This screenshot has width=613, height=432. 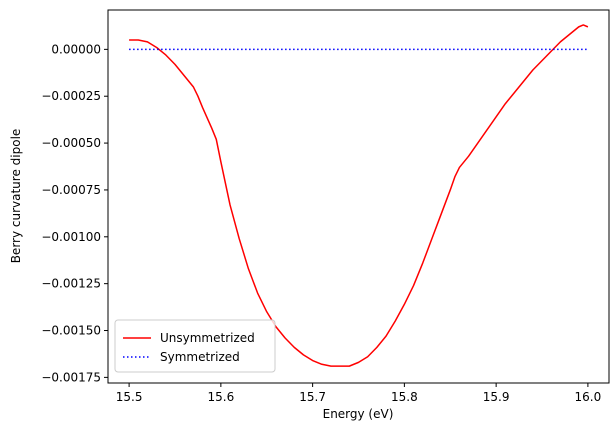 I want to click on x-ticks: 15.5 15.6 15.7 15.8 15.9 16.0, so click(x=359, y=393).